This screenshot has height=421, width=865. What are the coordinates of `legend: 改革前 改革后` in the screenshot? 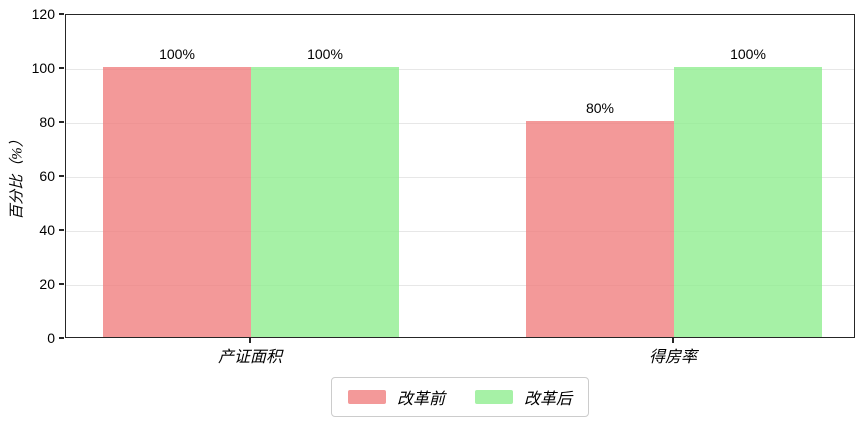 It's located at (460, 397).